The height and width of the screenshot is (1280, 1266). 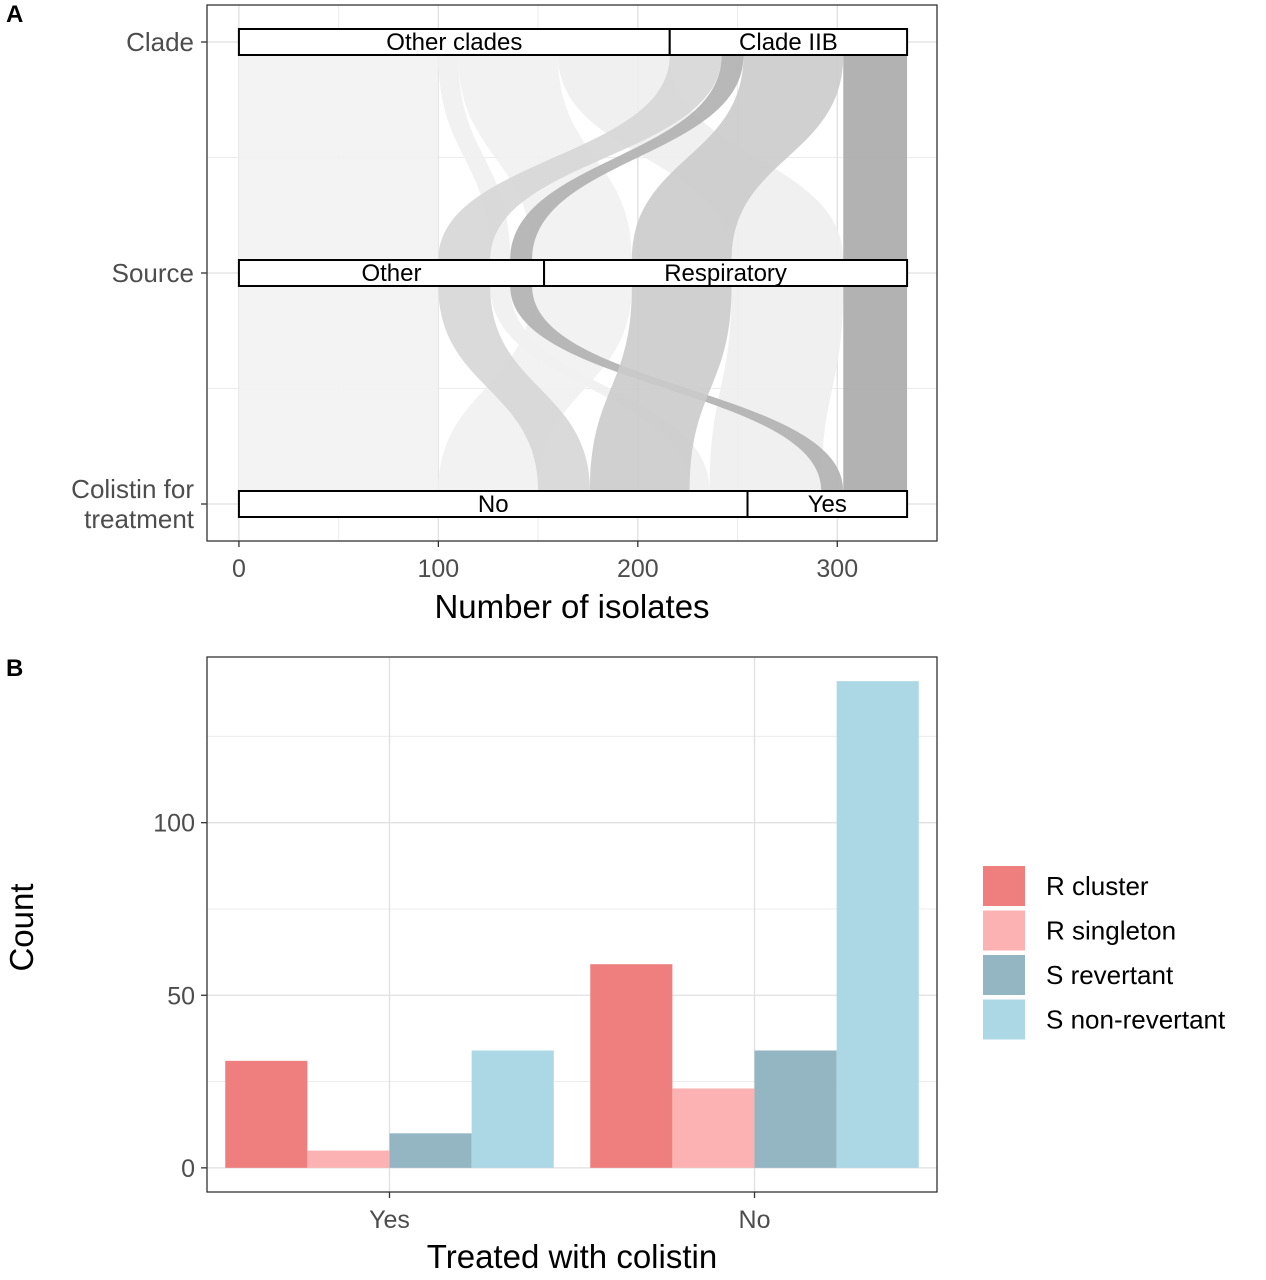 I want to click on legend-label: R singleton, so click(x=1111, y=931).